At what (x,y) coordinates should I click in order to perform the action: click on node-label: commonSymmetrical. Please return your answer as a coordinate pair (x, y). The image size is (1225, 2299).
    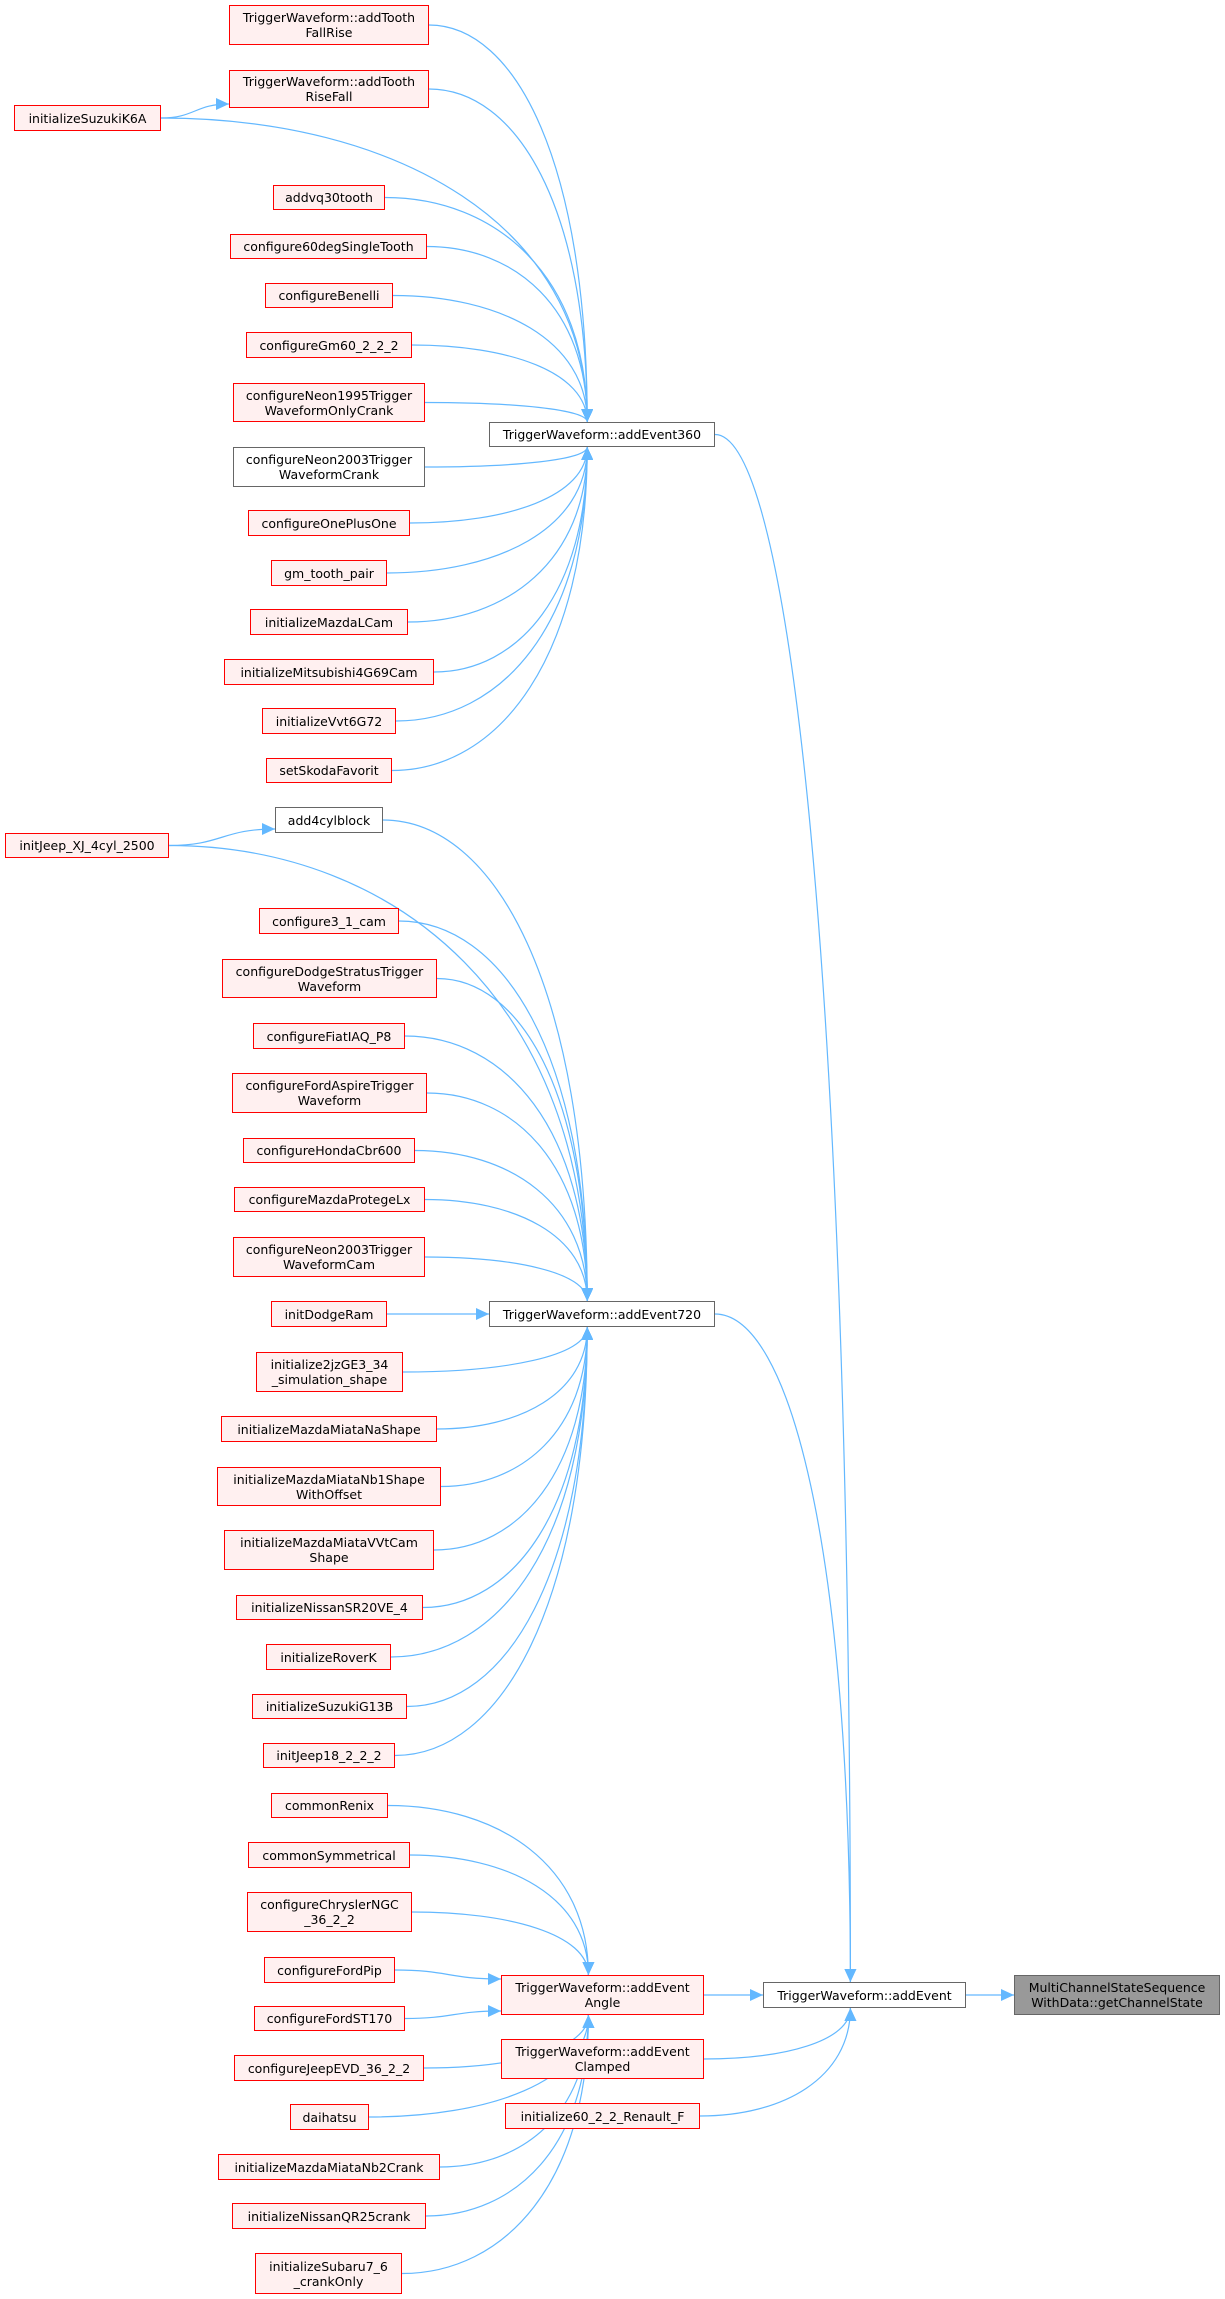
    Looking at the image, I should click on (329, 1855).